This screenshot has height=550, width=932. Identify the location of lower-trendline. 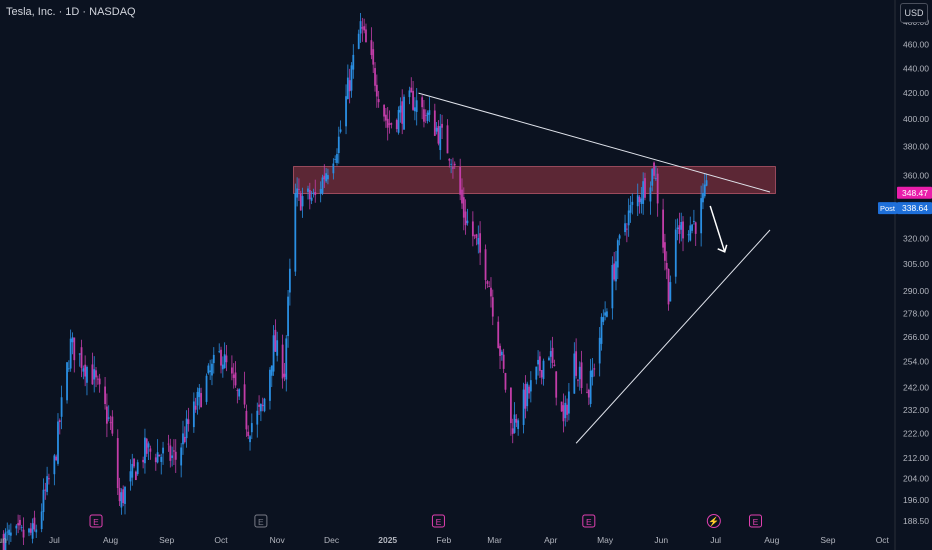
(673, 336).